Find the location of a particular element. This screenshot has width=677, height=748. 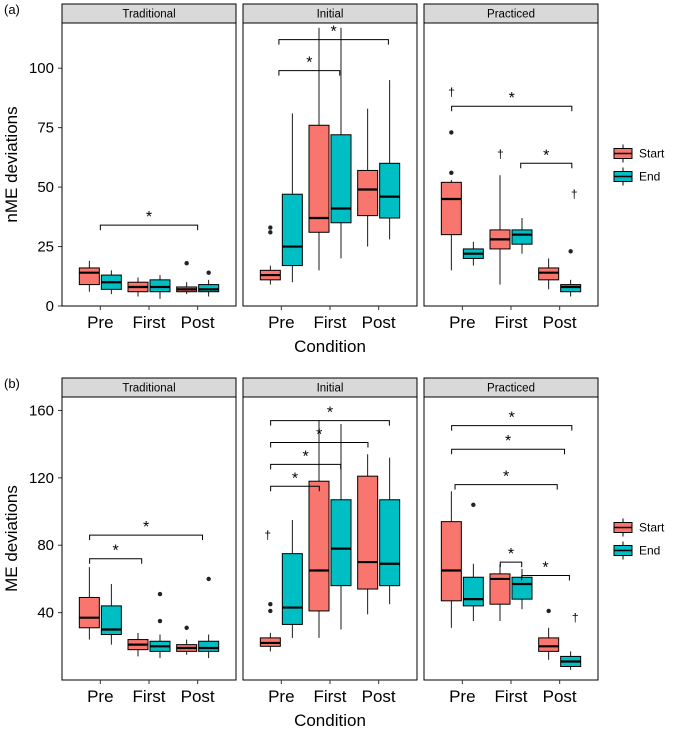

facet-strip-label: Traditional is located at coordinates (148, 389).